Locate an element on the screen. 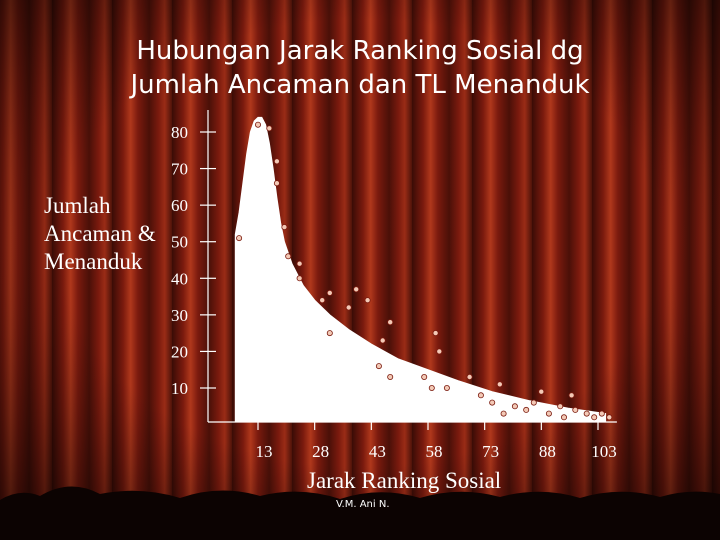  x-tick-label: 73 is located at coordinates (490, 451).